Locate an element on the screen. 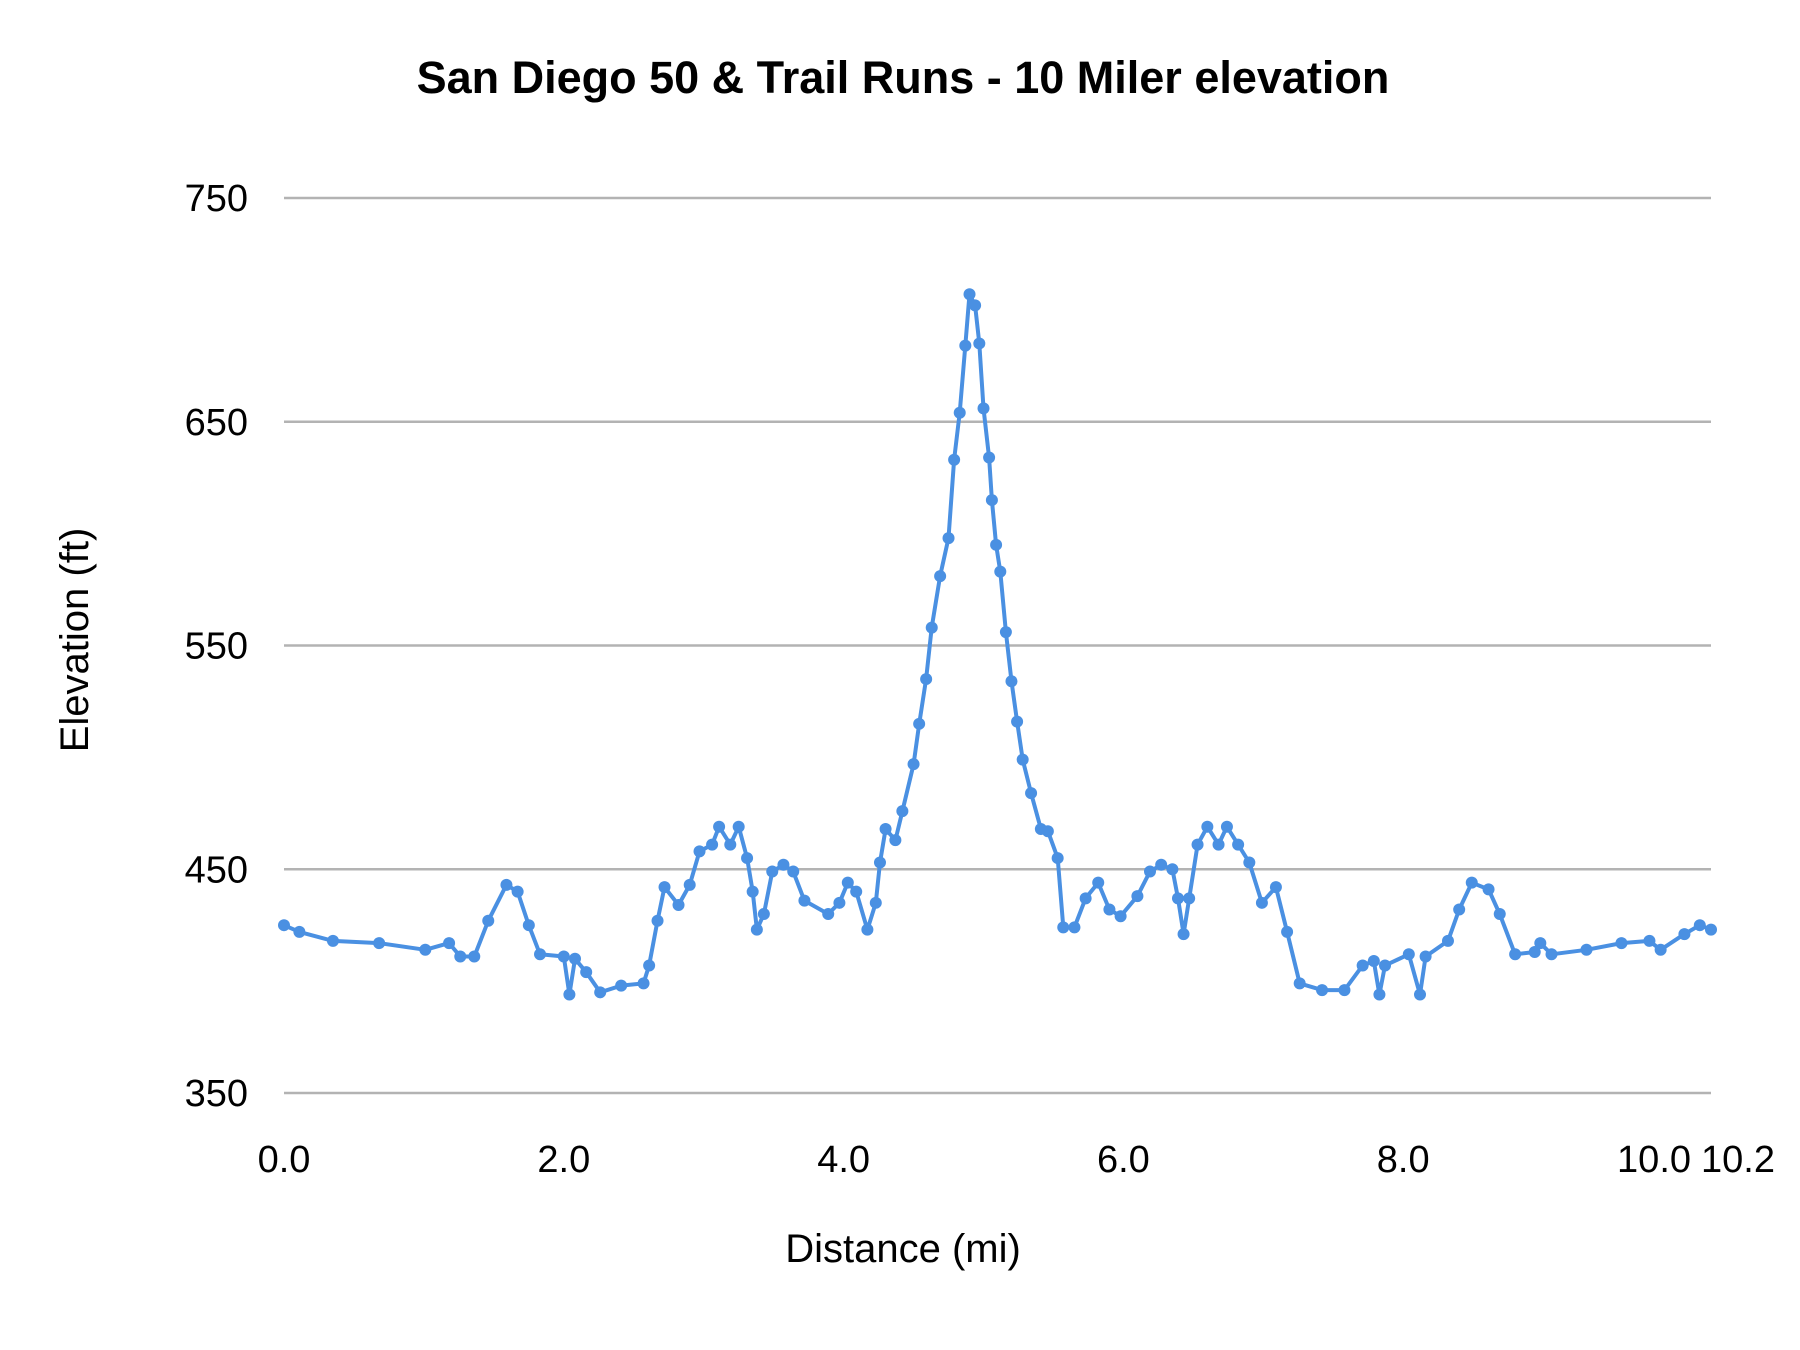  x-tick-label: 4.0 is located at coordinates (843, 1160).